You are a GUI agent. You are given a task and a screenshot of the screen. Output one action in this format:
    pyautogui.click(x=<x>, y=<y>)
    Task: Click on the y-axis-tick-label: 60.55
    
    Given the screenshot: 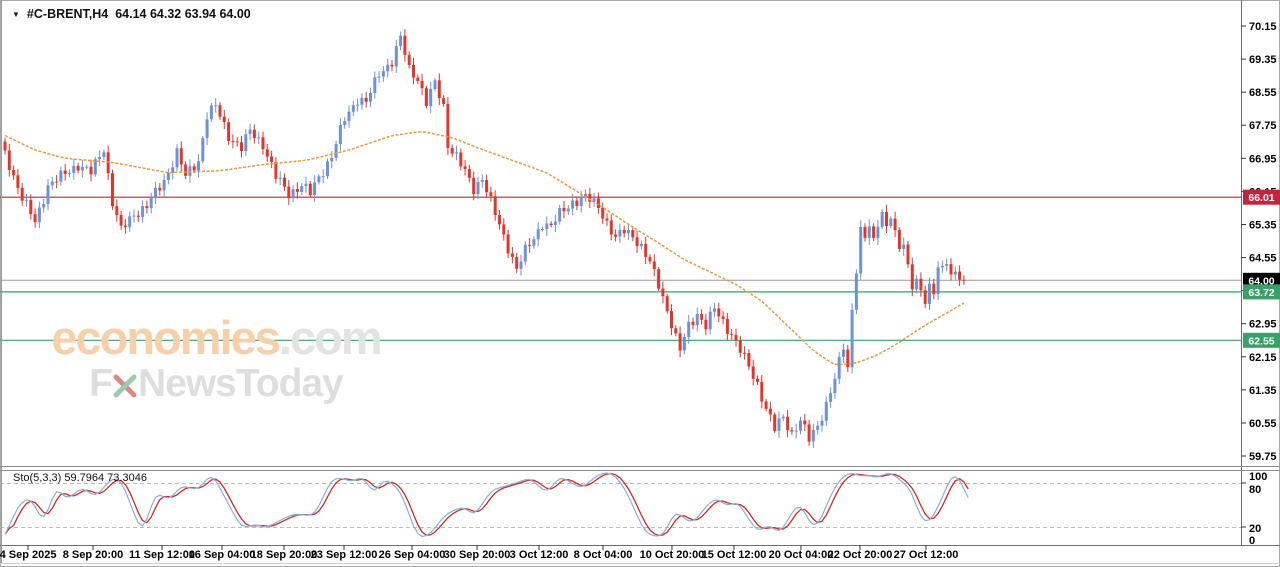 What is the action you would take?
    pyautogui.click(x=1263, y=424)
    